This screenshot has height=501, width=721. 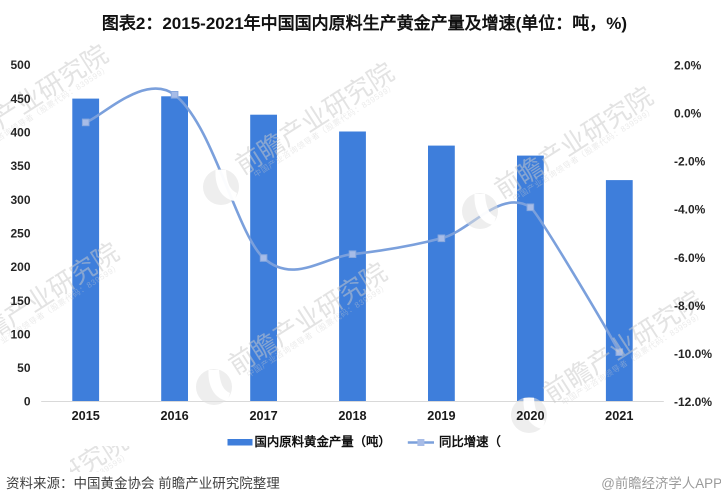 I want to click on svg-text: 200, so click(x=20, y=267).